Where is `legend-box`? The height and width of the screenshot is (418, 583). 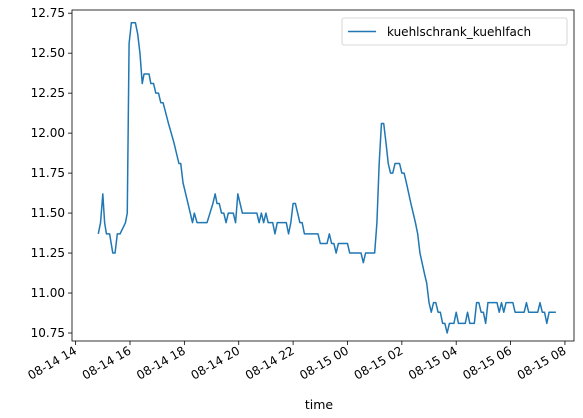
legend-box is located at coordinates (454, 31).